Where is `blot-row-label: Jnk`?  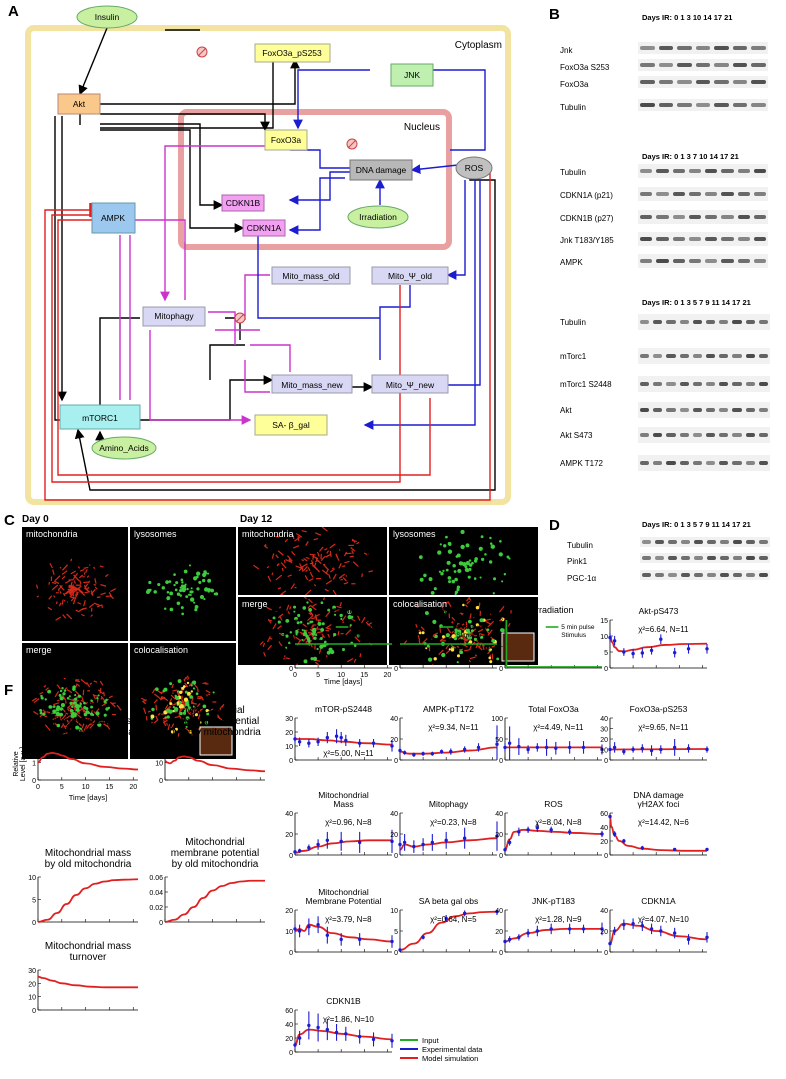
blot-row-label: Jnk is located at coordinates (566, 50).